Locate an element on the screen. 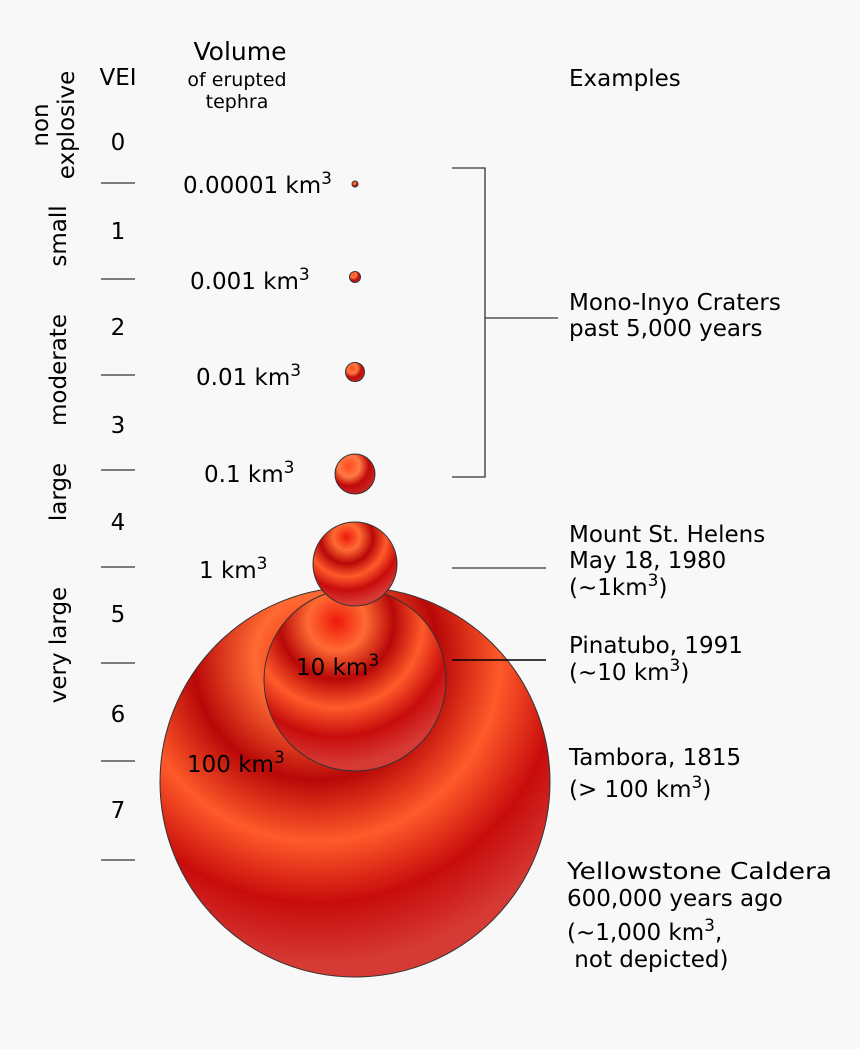 The image size is (860, 1049). example-line: May 18, 1980 is located at coordinates (647, 561).